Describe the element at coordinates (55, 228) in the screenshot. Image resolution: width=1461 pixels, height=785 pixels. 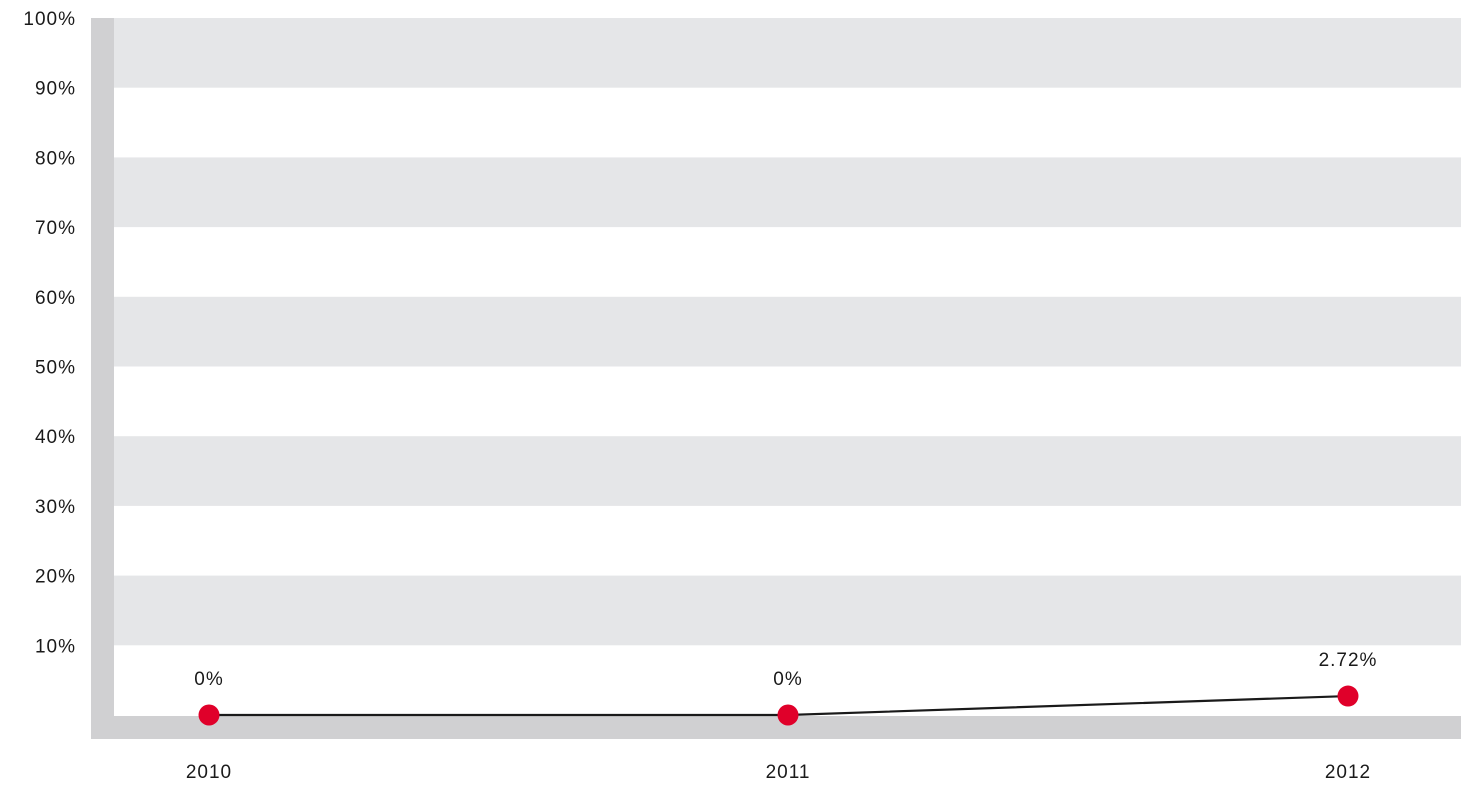
I see `y-tick-label: 70%` at that location.